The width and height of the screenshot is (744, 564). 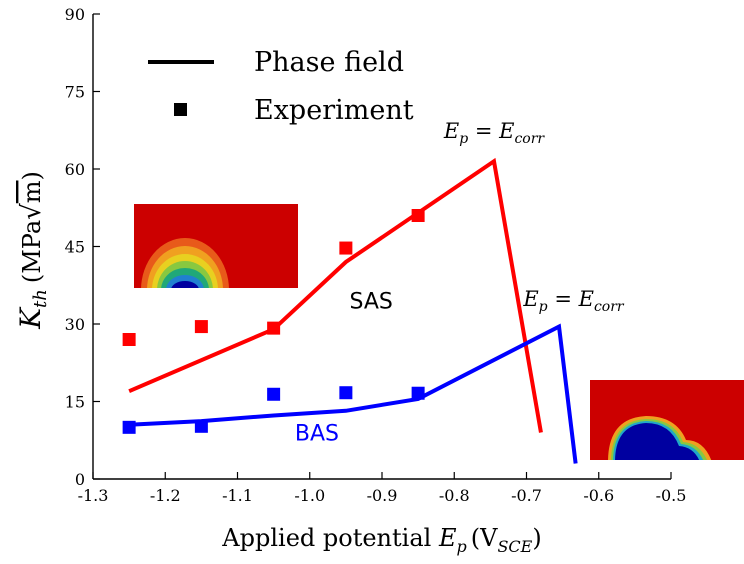 What do you see at coordinates (75, 247) in the screenshot?
I see `y-tick-label: 45` at bounding box center [75, 247].